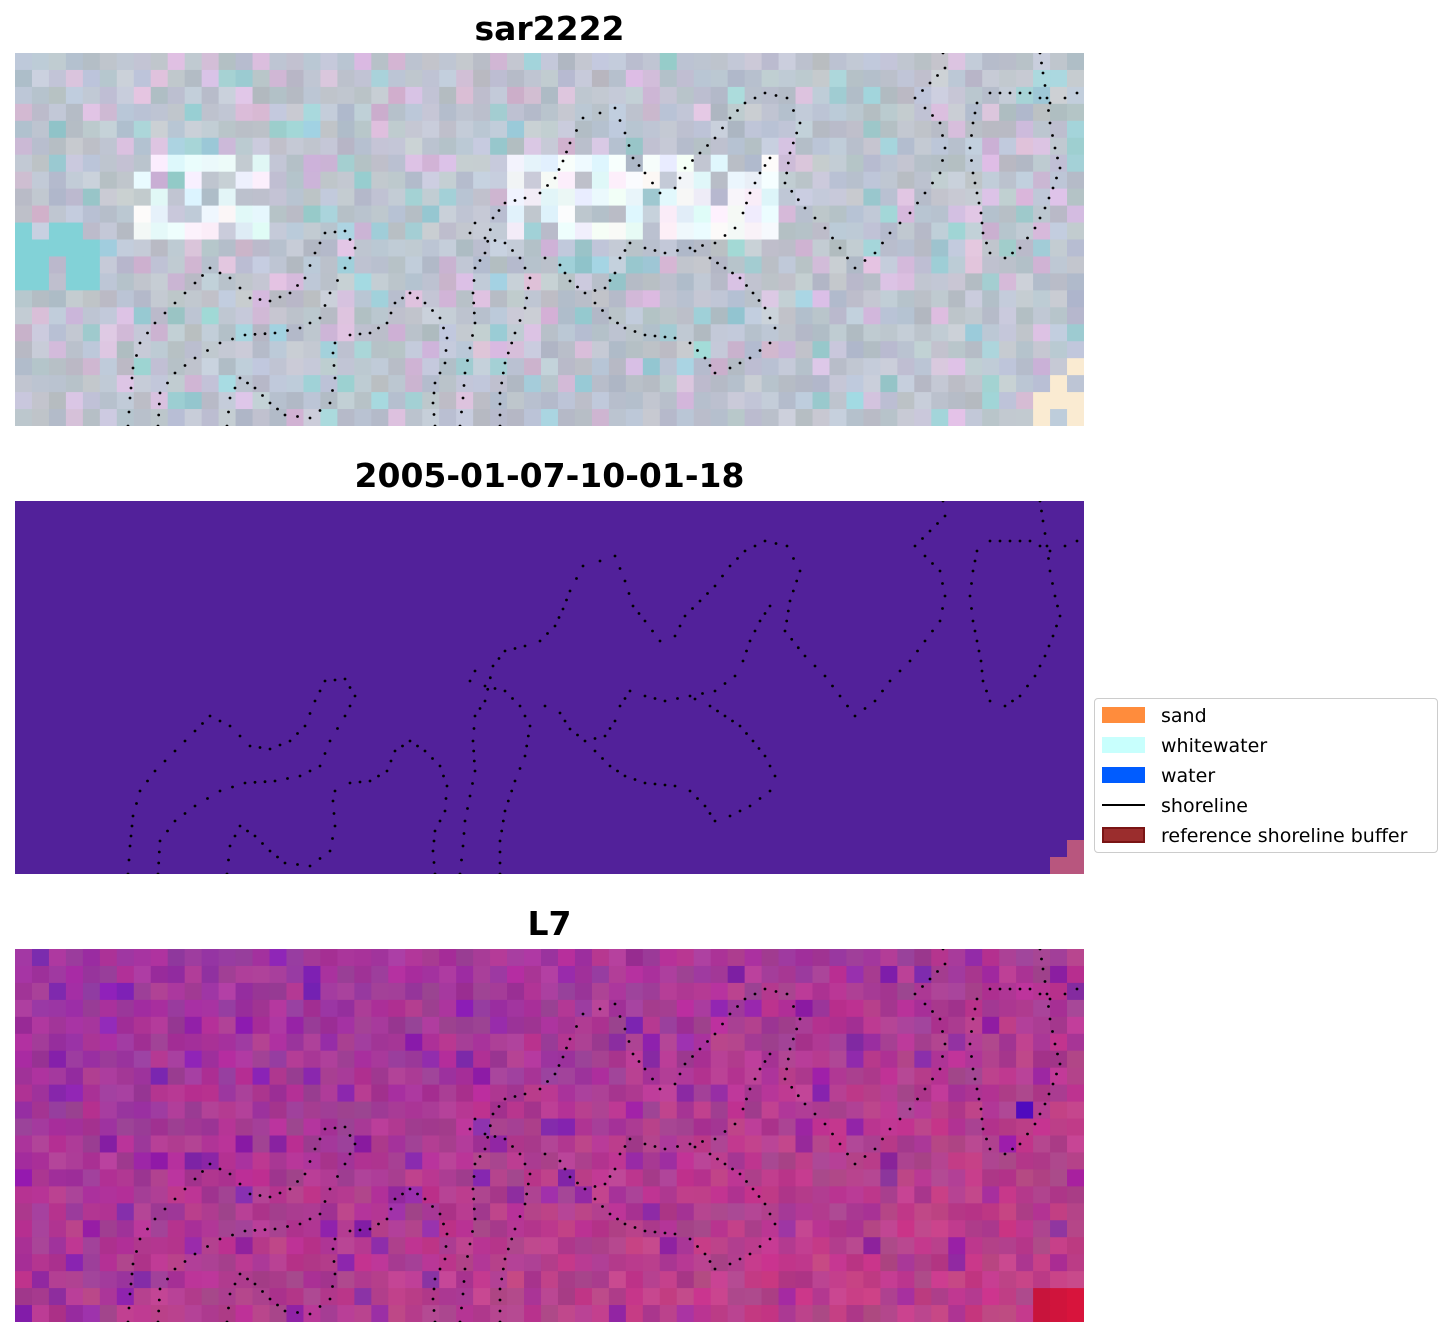  What do you see at coordinates (1059, 865) in the screenshot?
I see `class-corner-pixel` at bounding box center [1059, 865].